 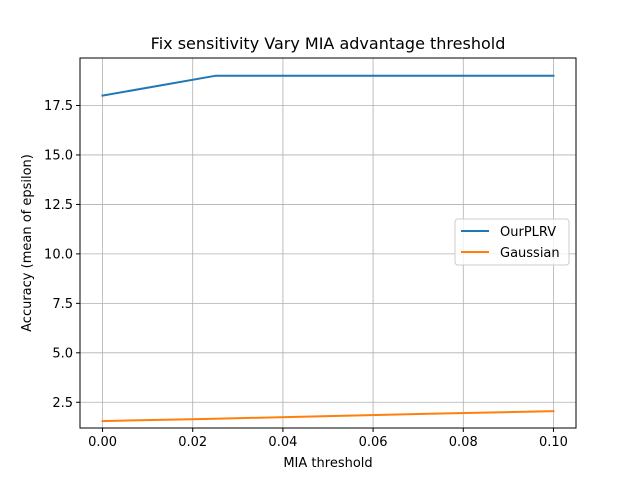 I want to click on y-tick-label: 15.0, so click(x=58, y=155).